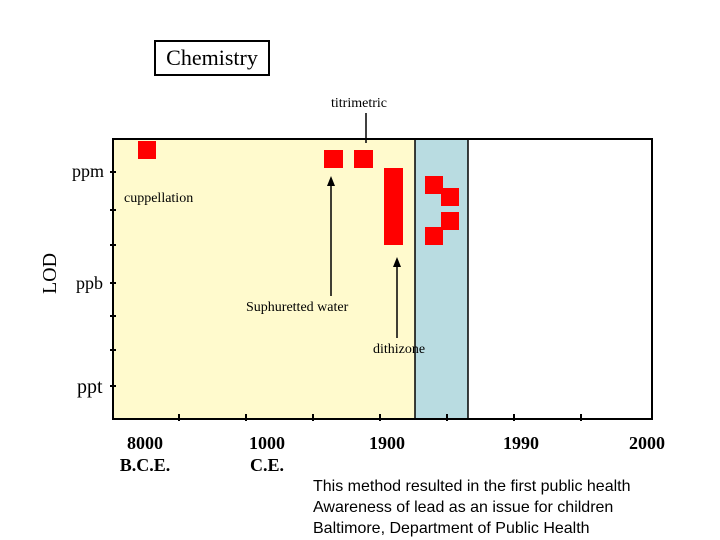 This screenshot has width=720, height=540. I want to click on x-tick-line1: 1990, so click(521, 443).